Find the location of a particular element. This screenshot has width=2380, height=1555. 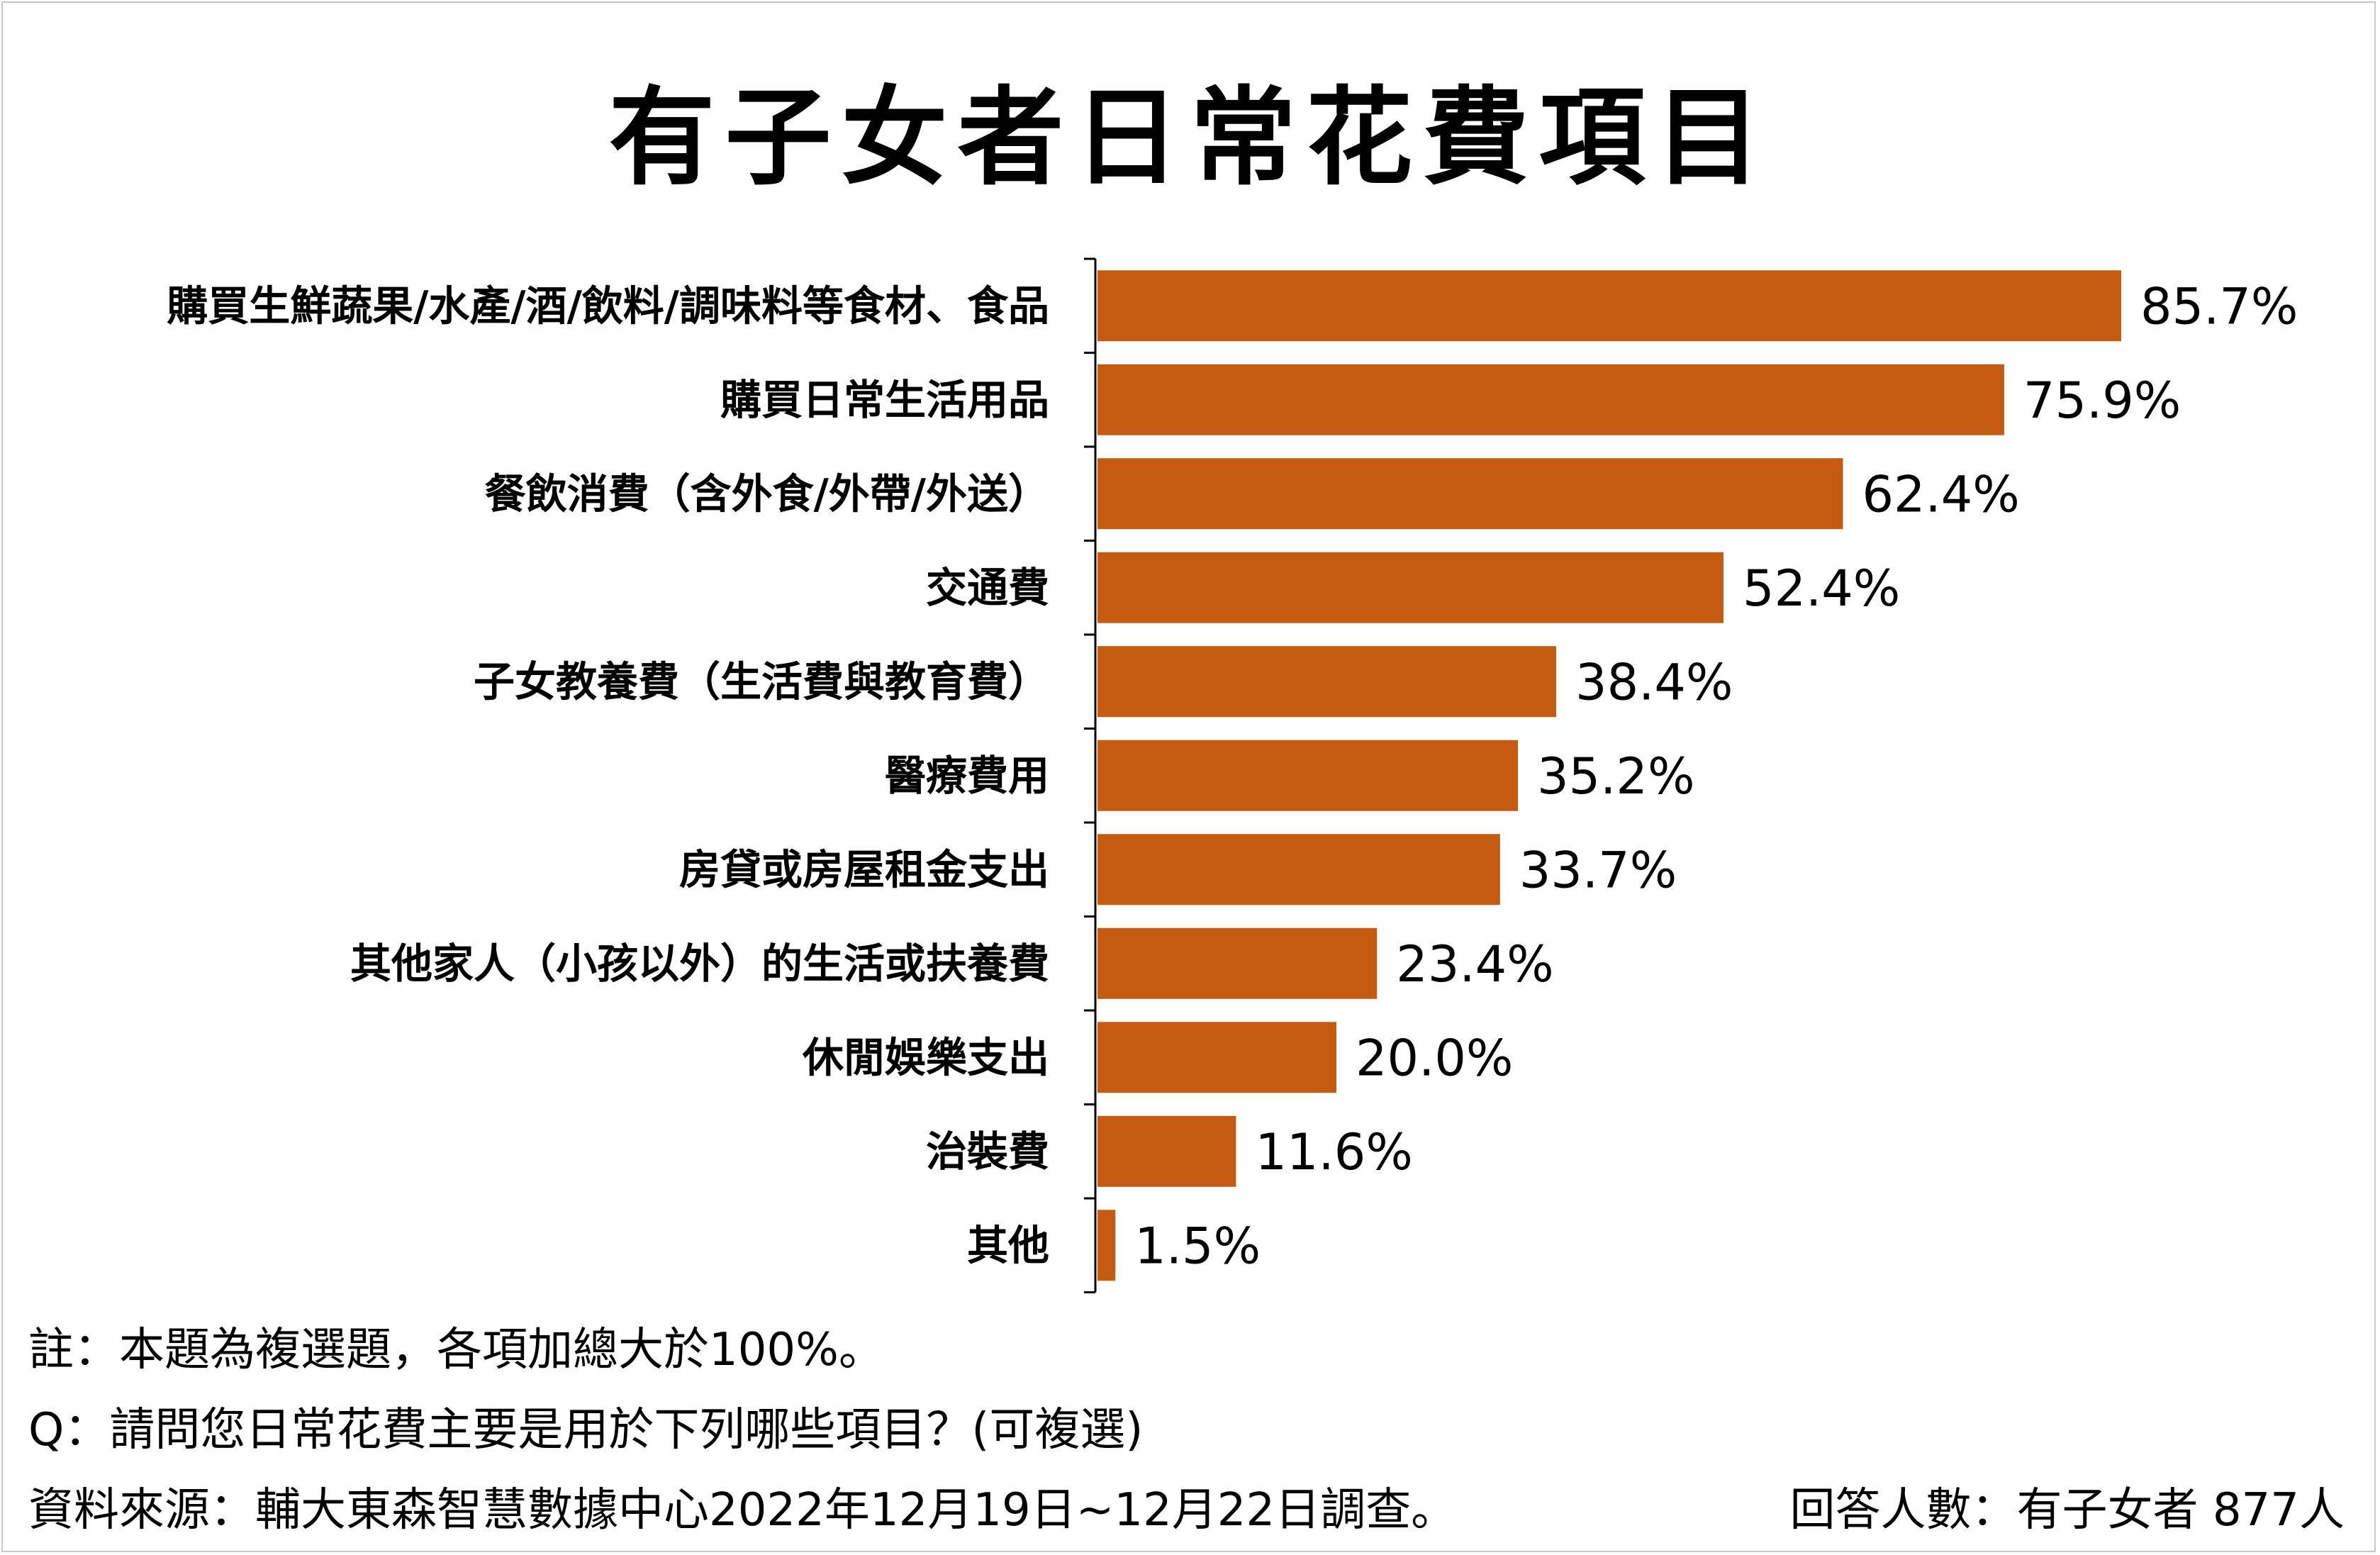

data-source: 資料來源：輔大東森智慧數據中心2022年12月19日~12月22日調查。 is located at coordinates (742, 1510).